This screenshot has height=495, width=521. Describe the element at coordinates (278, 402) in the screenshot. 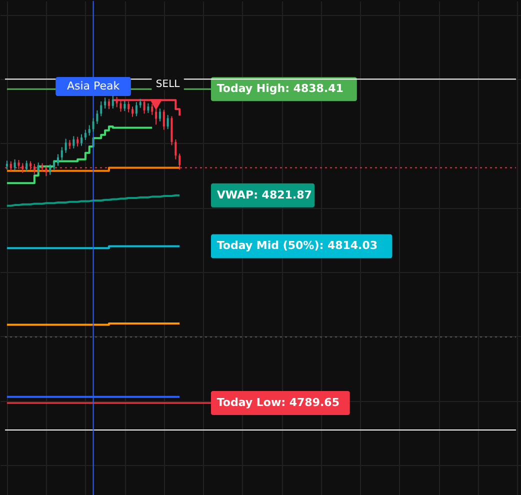

I see `ref-line-label: Today Low: 4789.65` at that location.